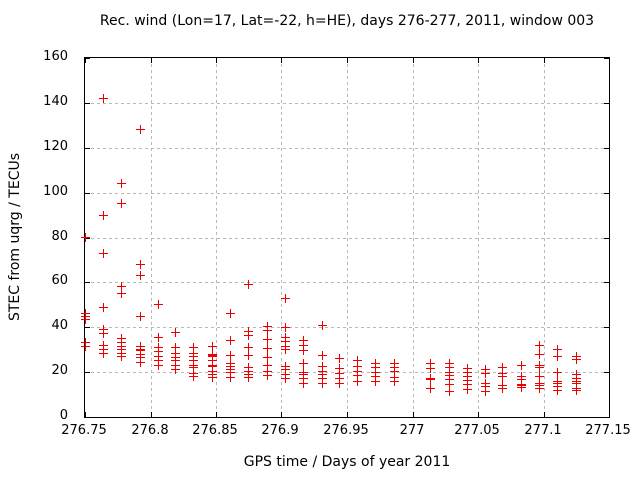  I want to click on y-tick-label: 100, so click(55, 191).